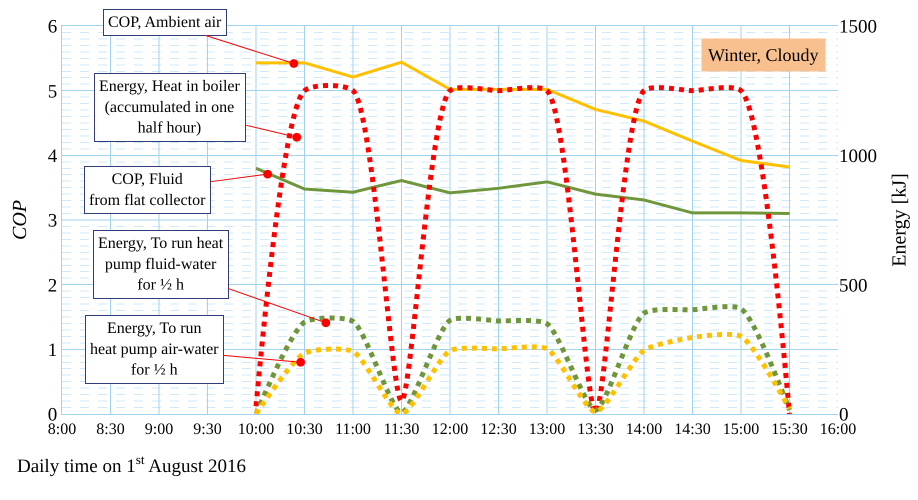  What do you see at coordinates (53, 350) in the screenshot?
I see `y-tick-label: 1` at bounding box center [53, 350].